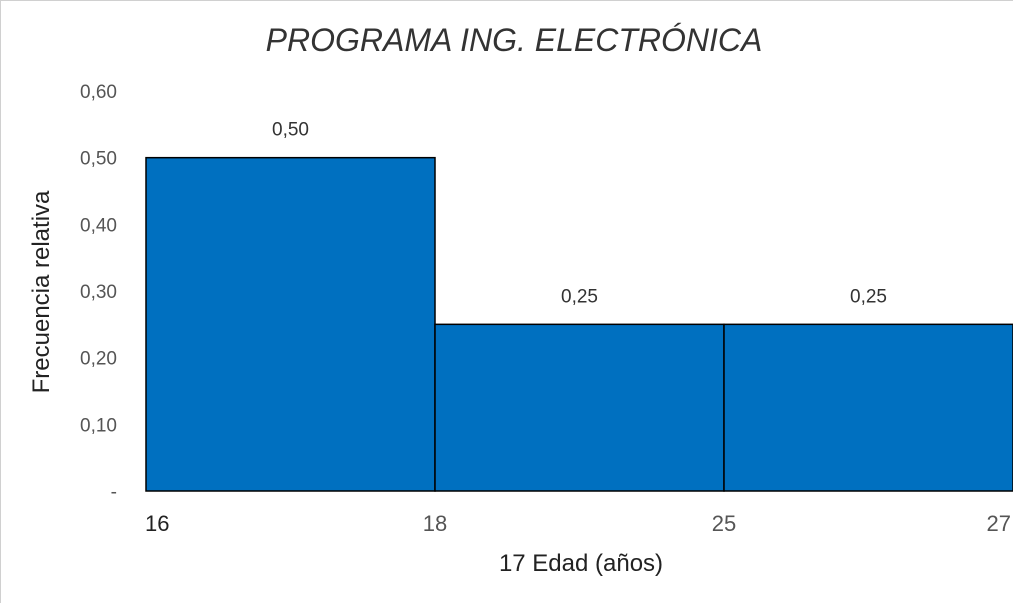  I want to click on y-tick-label: 0,20, so click(98, 359).